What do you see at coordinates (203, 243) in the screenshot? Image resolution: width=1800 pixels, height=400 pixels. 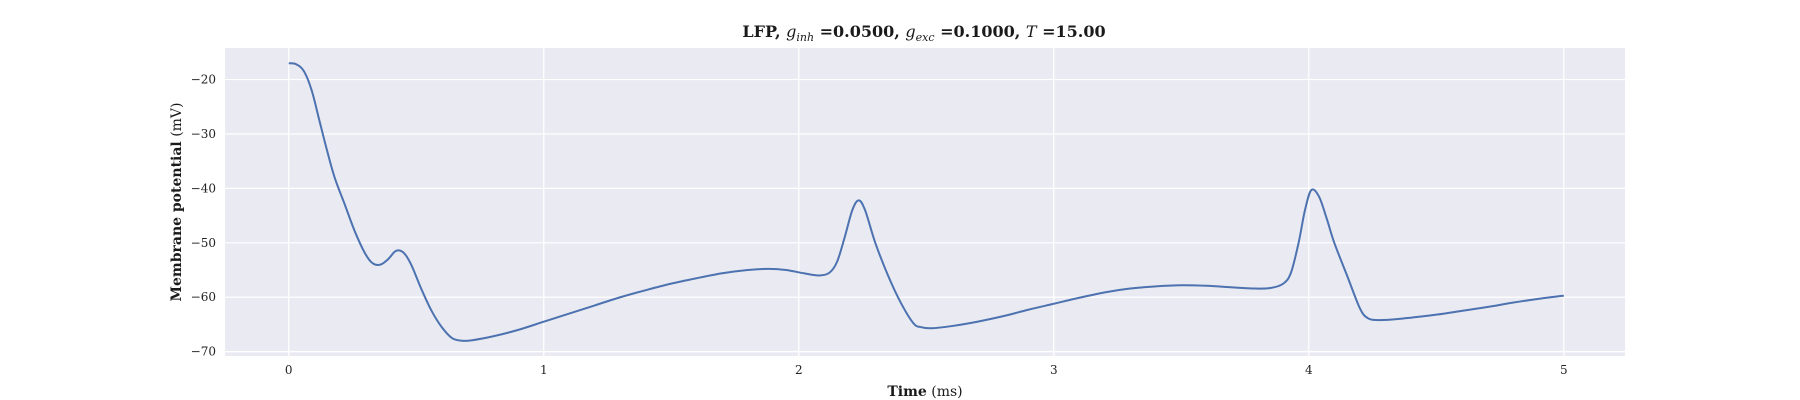 I see `y-tick-label: −50` at bounding box center [203, 243].